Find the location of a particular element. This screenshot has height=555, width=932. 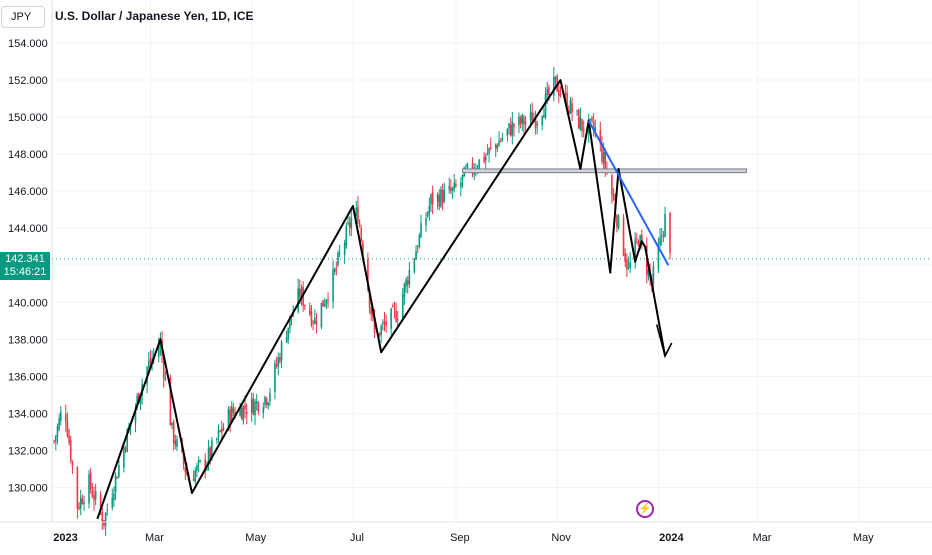

y-tick-label: 150.000 is located at coordinates (28, 118).